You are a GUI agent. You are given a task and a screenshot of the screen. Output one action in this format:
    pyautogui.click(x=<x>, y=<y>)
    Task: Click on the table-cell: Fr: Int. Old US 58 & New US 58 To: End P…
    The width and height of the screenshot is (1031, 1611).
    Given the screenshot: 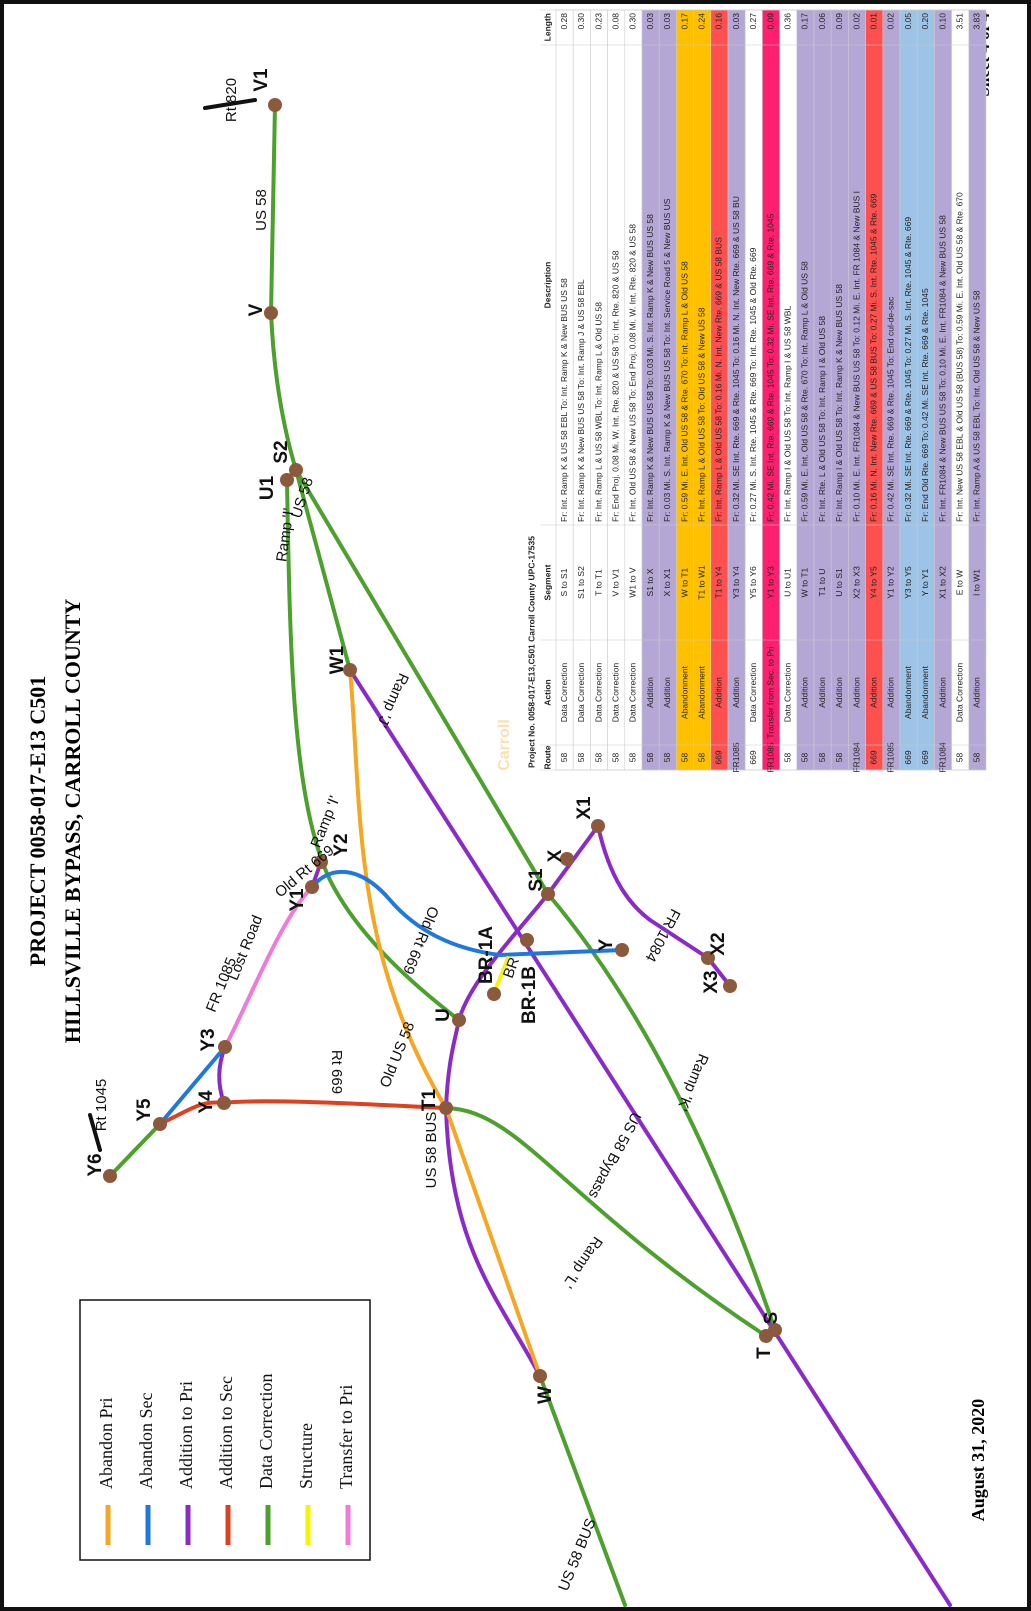 What is the action you would take?
    pyautogui.click(x=633, y=373)
    